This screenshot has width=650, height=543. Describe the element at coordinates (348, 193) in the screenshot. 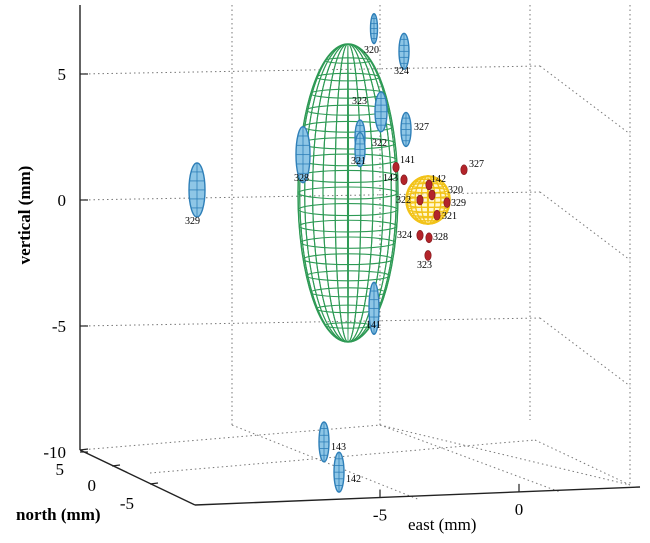

I see `large-ellipsoid` at that location.